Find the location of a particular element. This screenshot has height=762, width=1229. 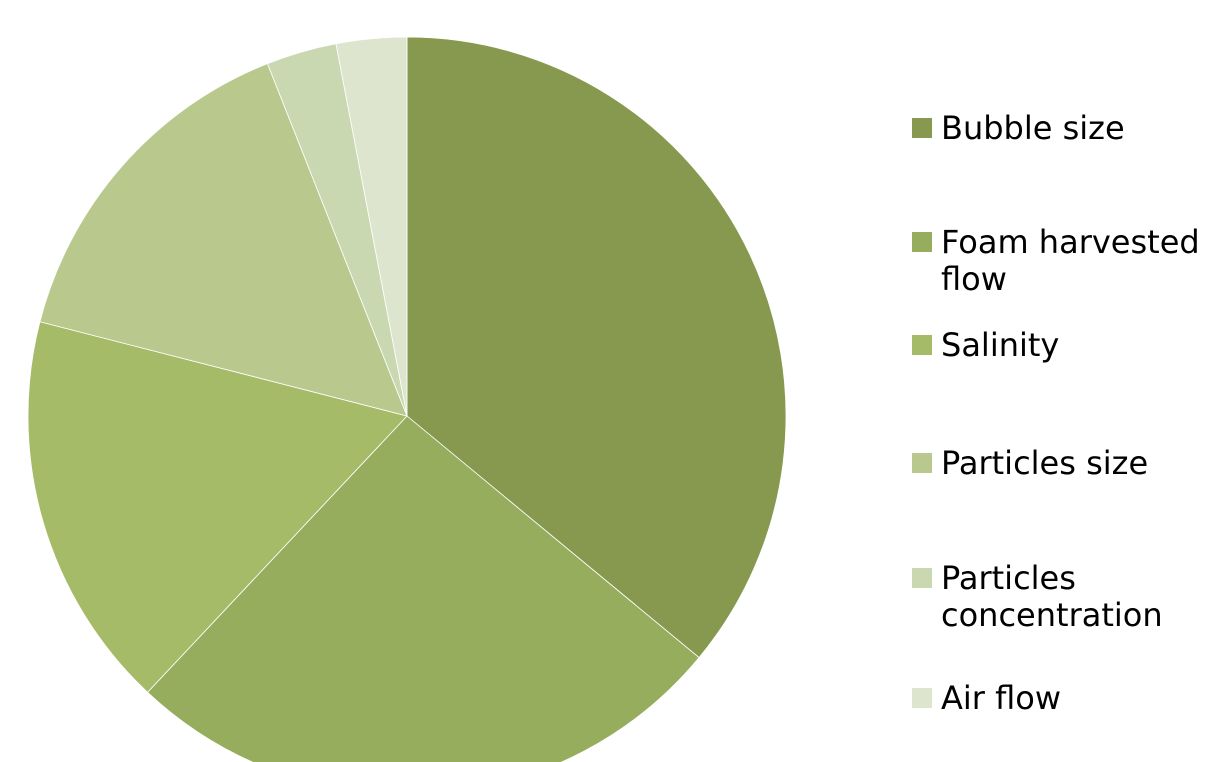

legend-item: Bubble size is located at coordinates (1067, 128).